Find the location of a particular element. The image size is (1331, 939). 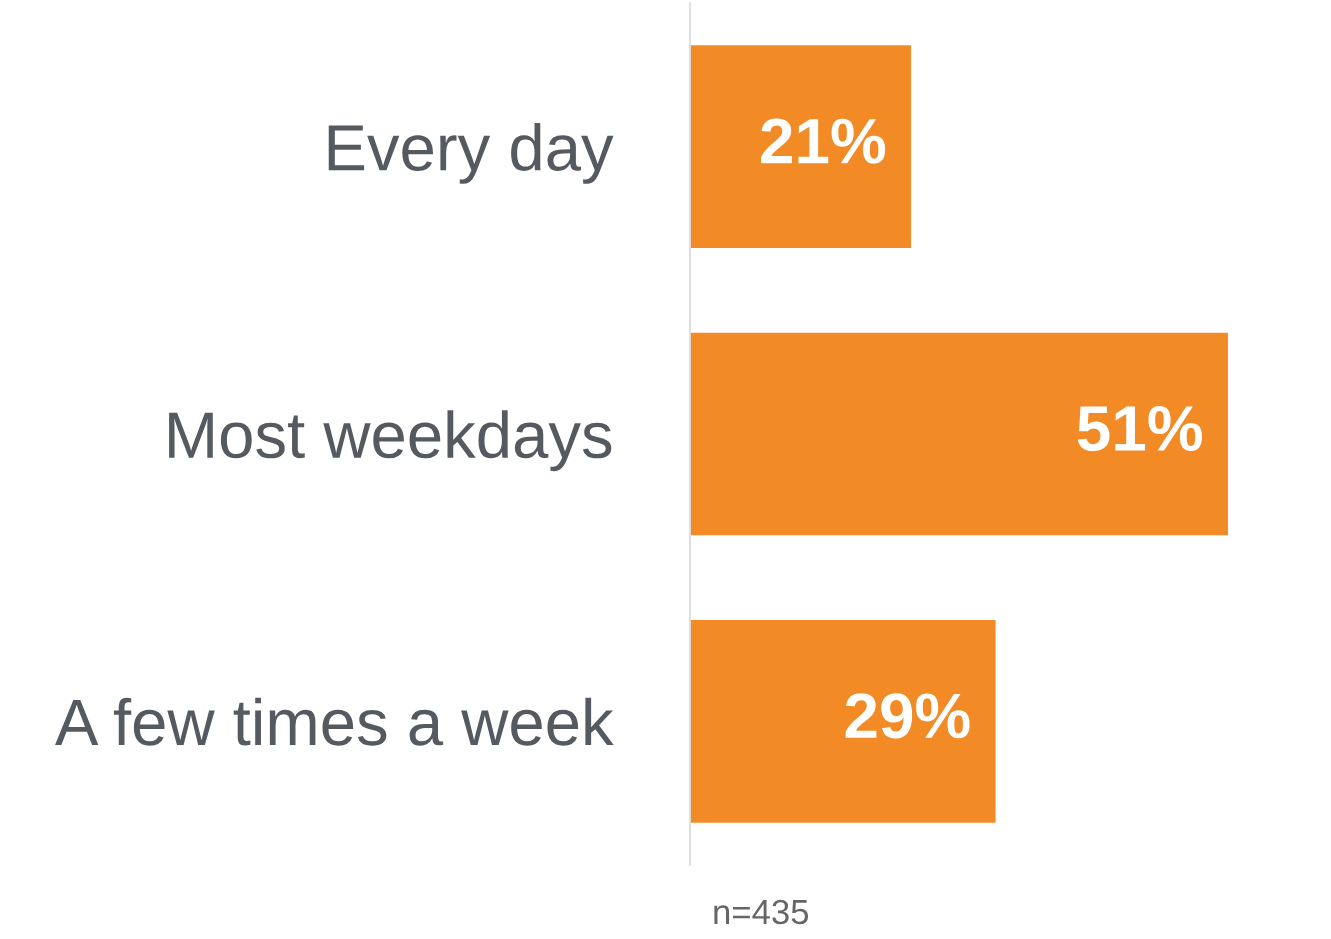

data-label: 29% is located at coordinates (907, 716).